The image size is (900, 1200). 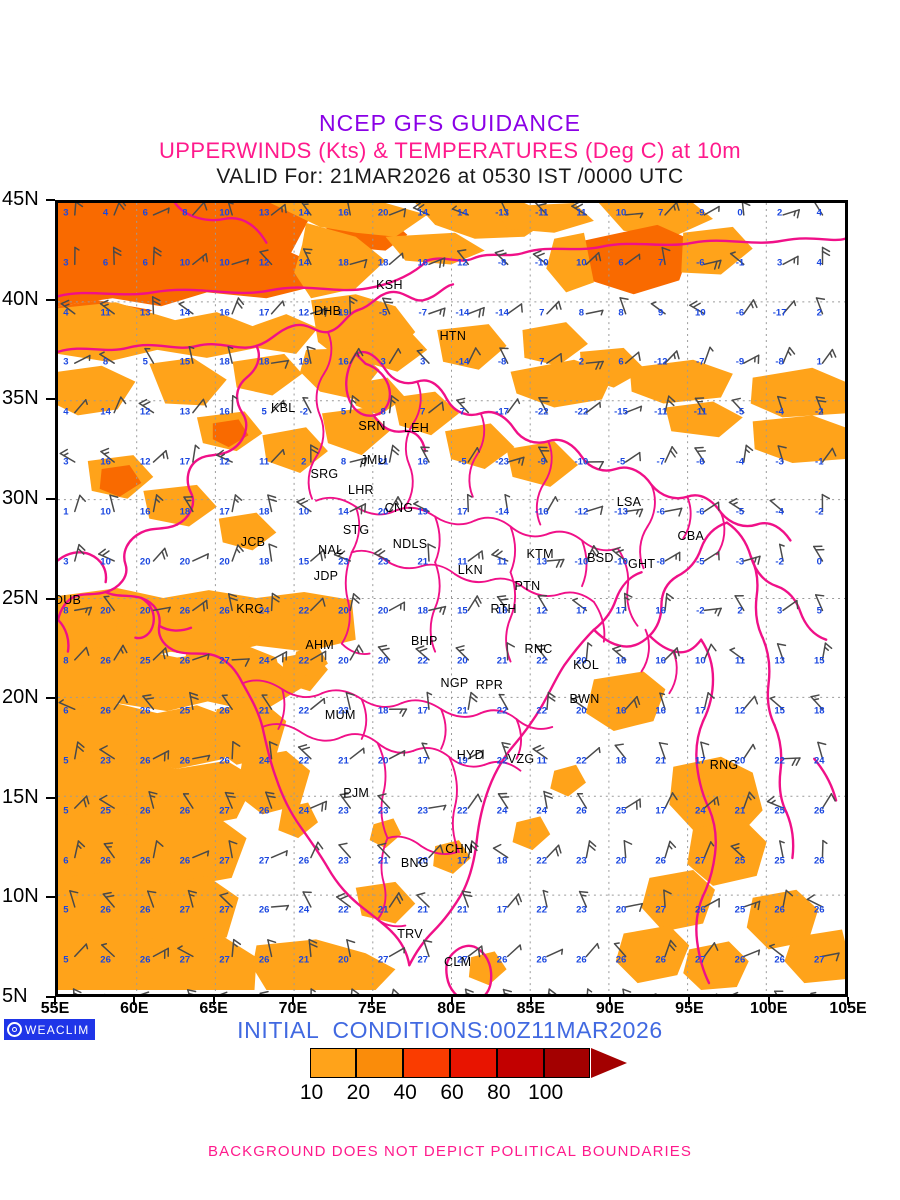 What do you see at coordinates (50, 997) in the screenshot?
I see `y-axis-tick-mark` at bounding box center [50, 997].